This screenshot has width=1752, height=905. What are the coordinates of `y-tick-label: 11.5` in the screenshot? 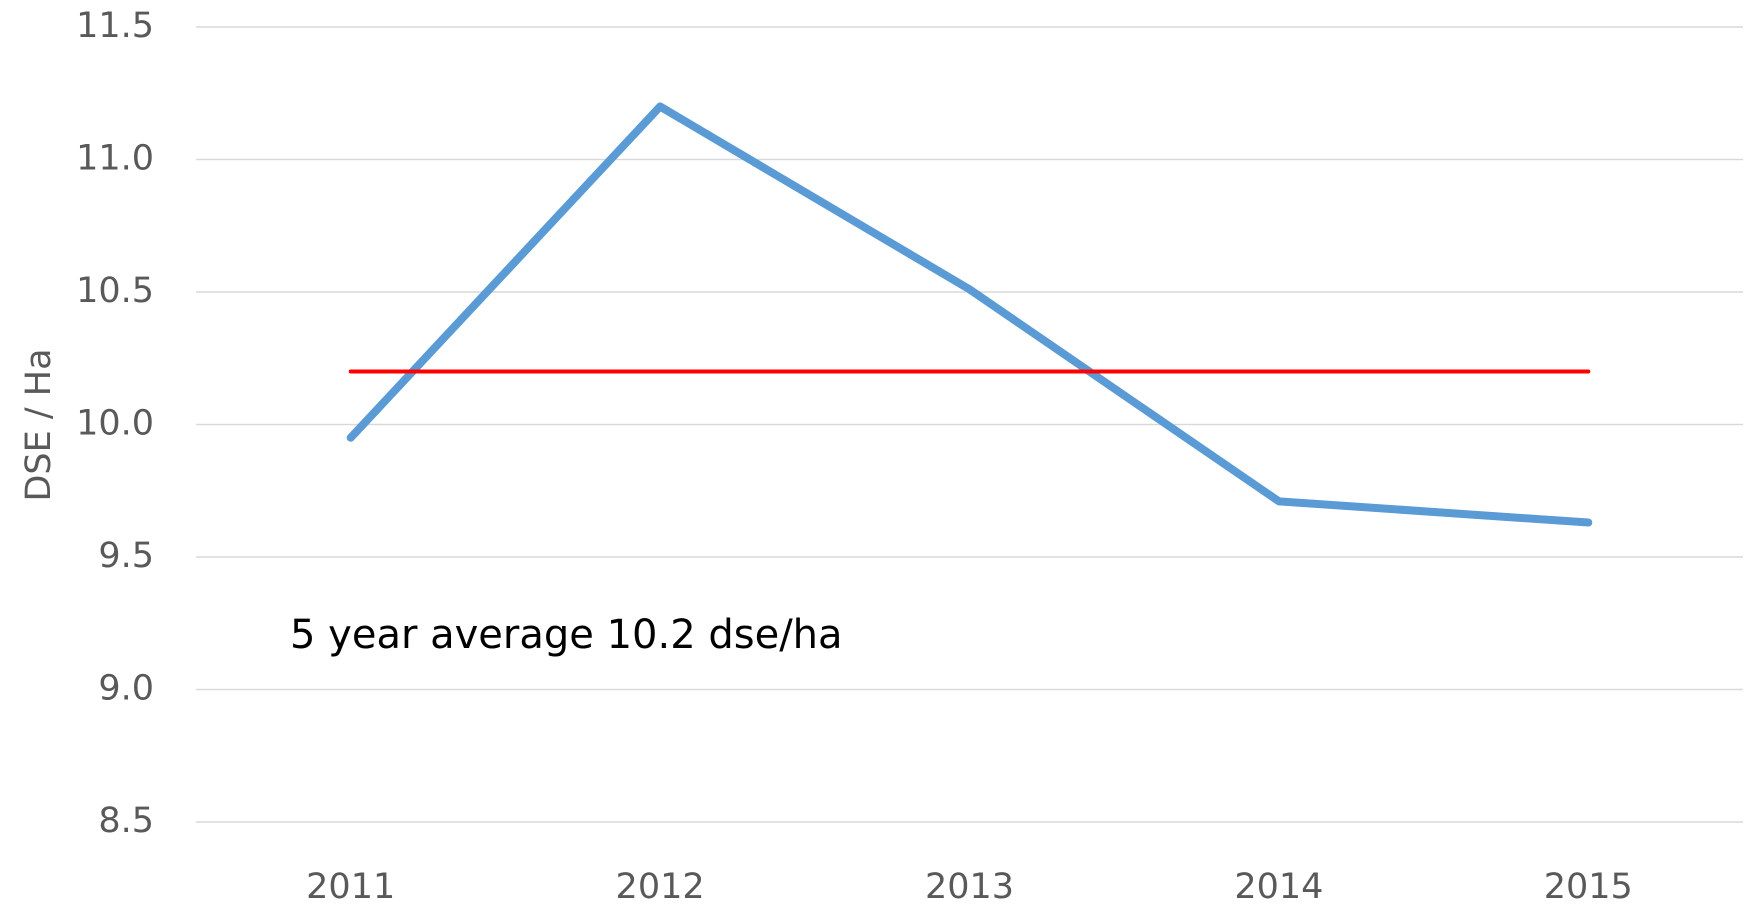 It's located at (115, 26).